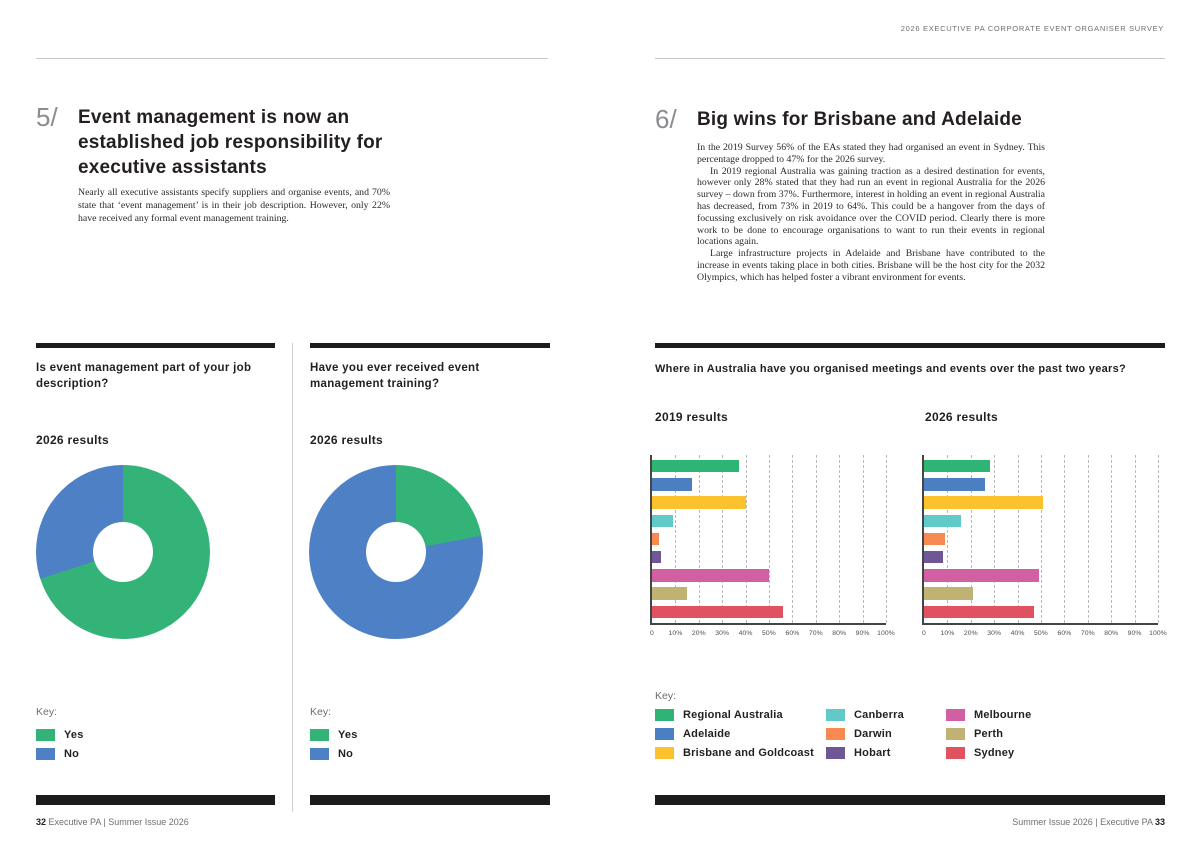 Image resolution: width=1200 pixels, height=849 pixels. Describe the element at coordinates (910, 58) in the screenshot. I see `top-rule-right-page` at that location.